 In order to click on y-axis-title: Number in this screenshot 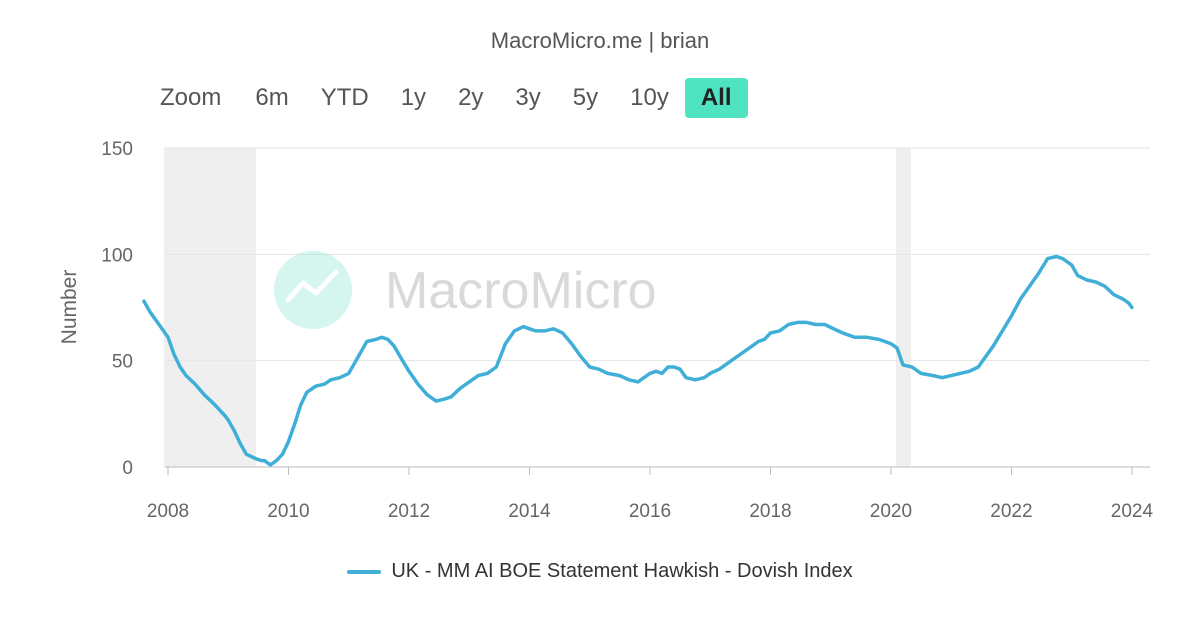, I will do `click(69, 307)`.